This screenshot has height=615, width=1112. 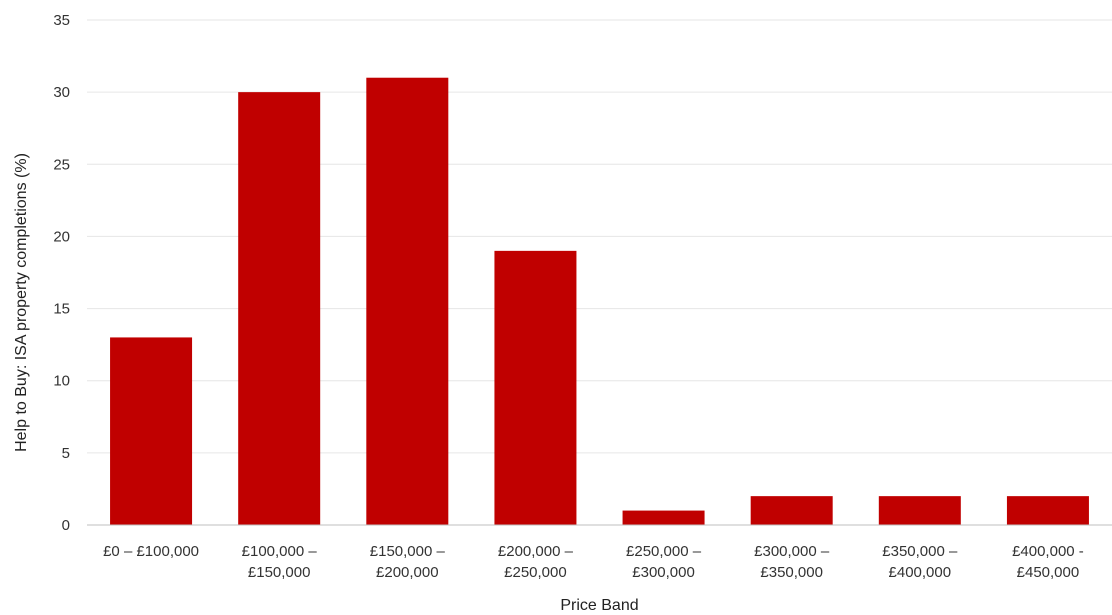 What do you see at coordinates (61, 20) in the screenshot?
I see `y-tick-label: 35` at bounding box center [61, 20].